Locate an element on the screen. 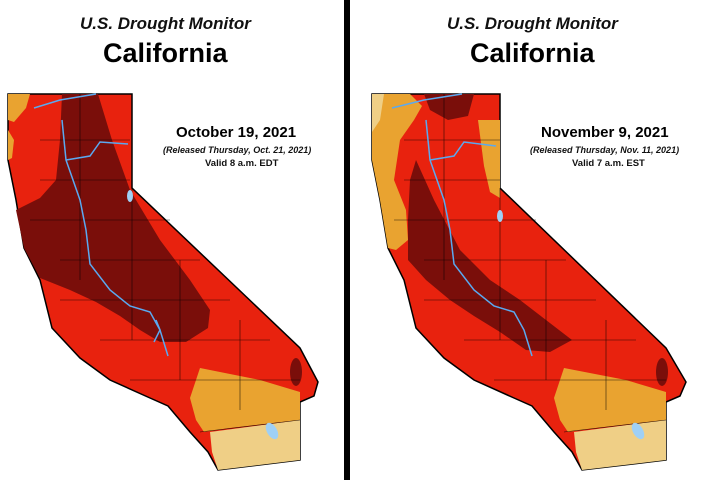  valid-time: Valid 7 a.m. EST is located at coordinates (608, 163).